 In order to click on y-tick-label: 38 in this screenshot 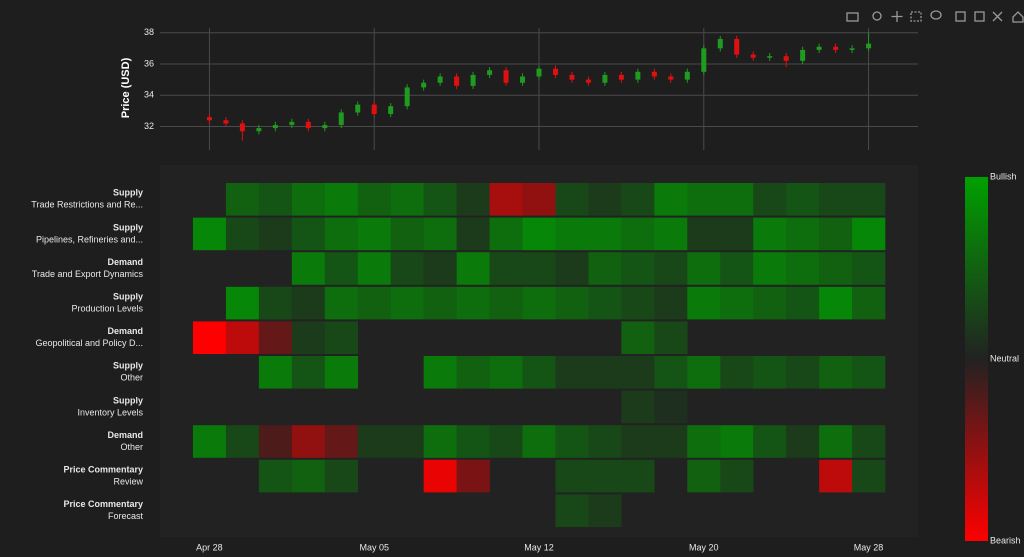, I will do `click(149, 32)`.